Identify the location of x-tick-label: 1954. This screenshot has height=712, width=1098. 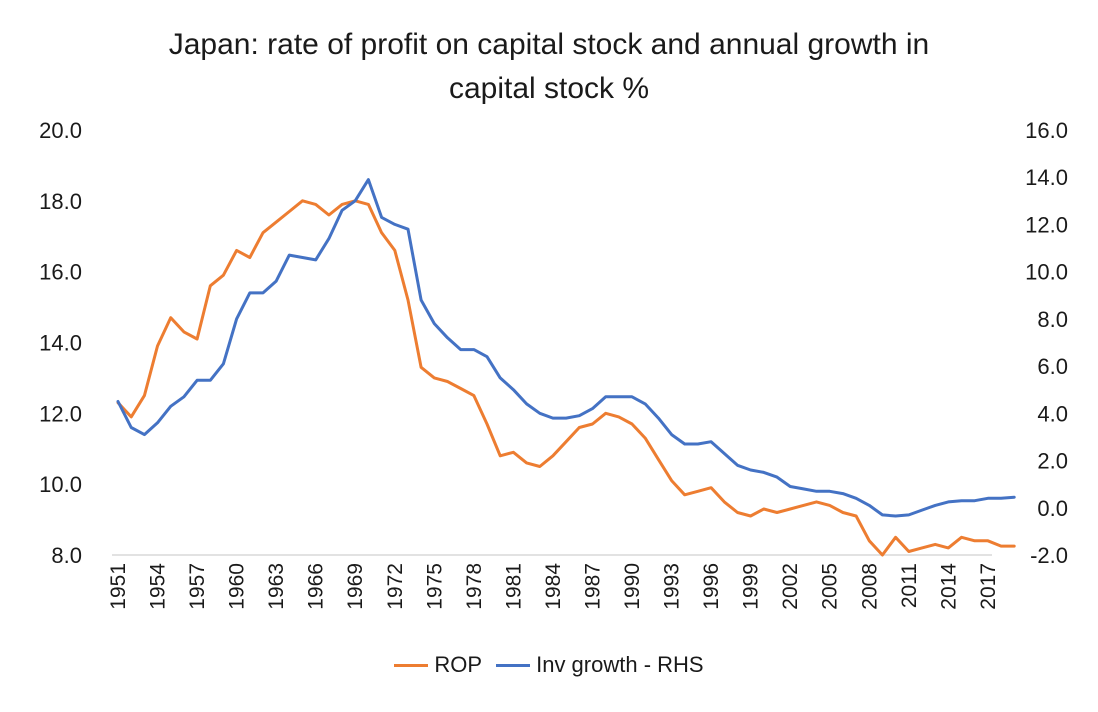
(158, 586).